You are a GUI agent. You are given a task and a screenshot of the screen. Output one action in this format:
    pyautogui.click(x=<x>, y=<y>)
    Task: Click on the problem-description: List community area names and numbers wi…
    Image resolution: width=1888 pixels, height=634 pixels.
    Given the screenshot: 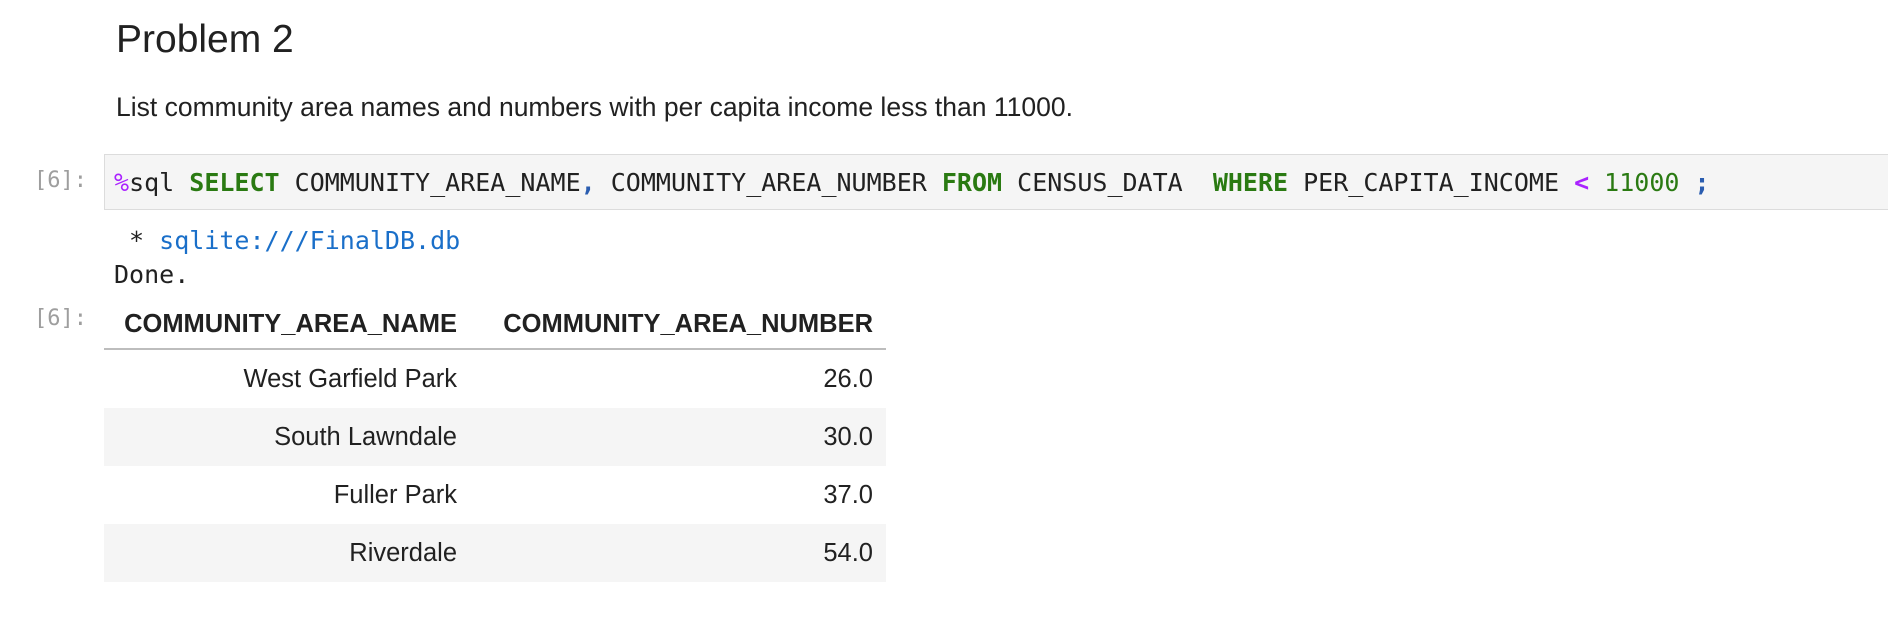 What is the action you would take?
    pyautogui.click(x=594, y=107)
    